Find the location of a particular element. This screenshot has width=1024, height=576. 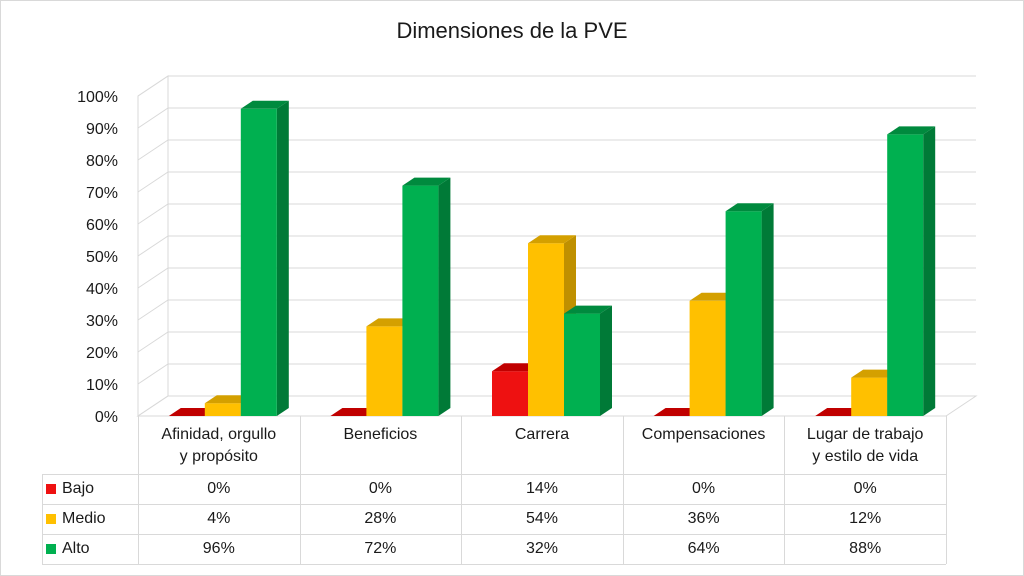

category-label: Afinidad, orgullo y propósito is located at coordinates (219, 446).